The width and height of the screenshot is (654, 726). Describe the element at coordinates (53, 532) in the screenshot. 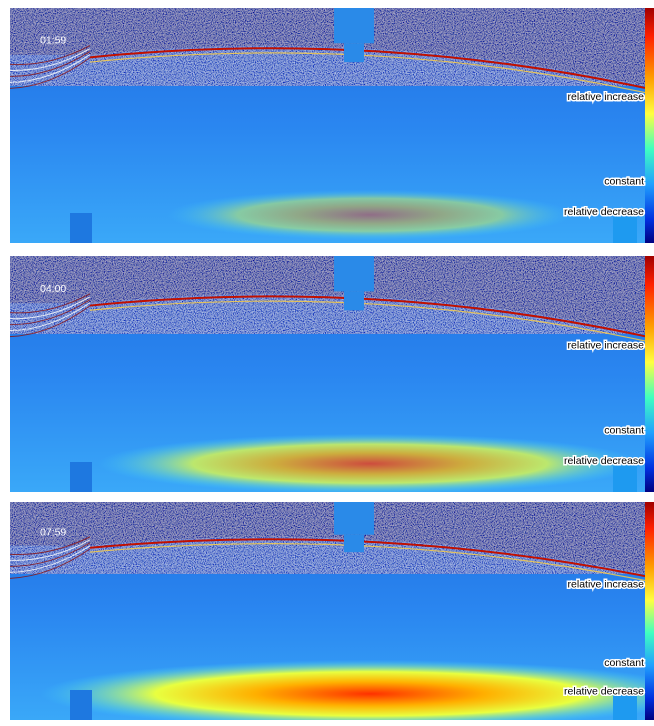

I see `timestamp: 07:59` at that location.